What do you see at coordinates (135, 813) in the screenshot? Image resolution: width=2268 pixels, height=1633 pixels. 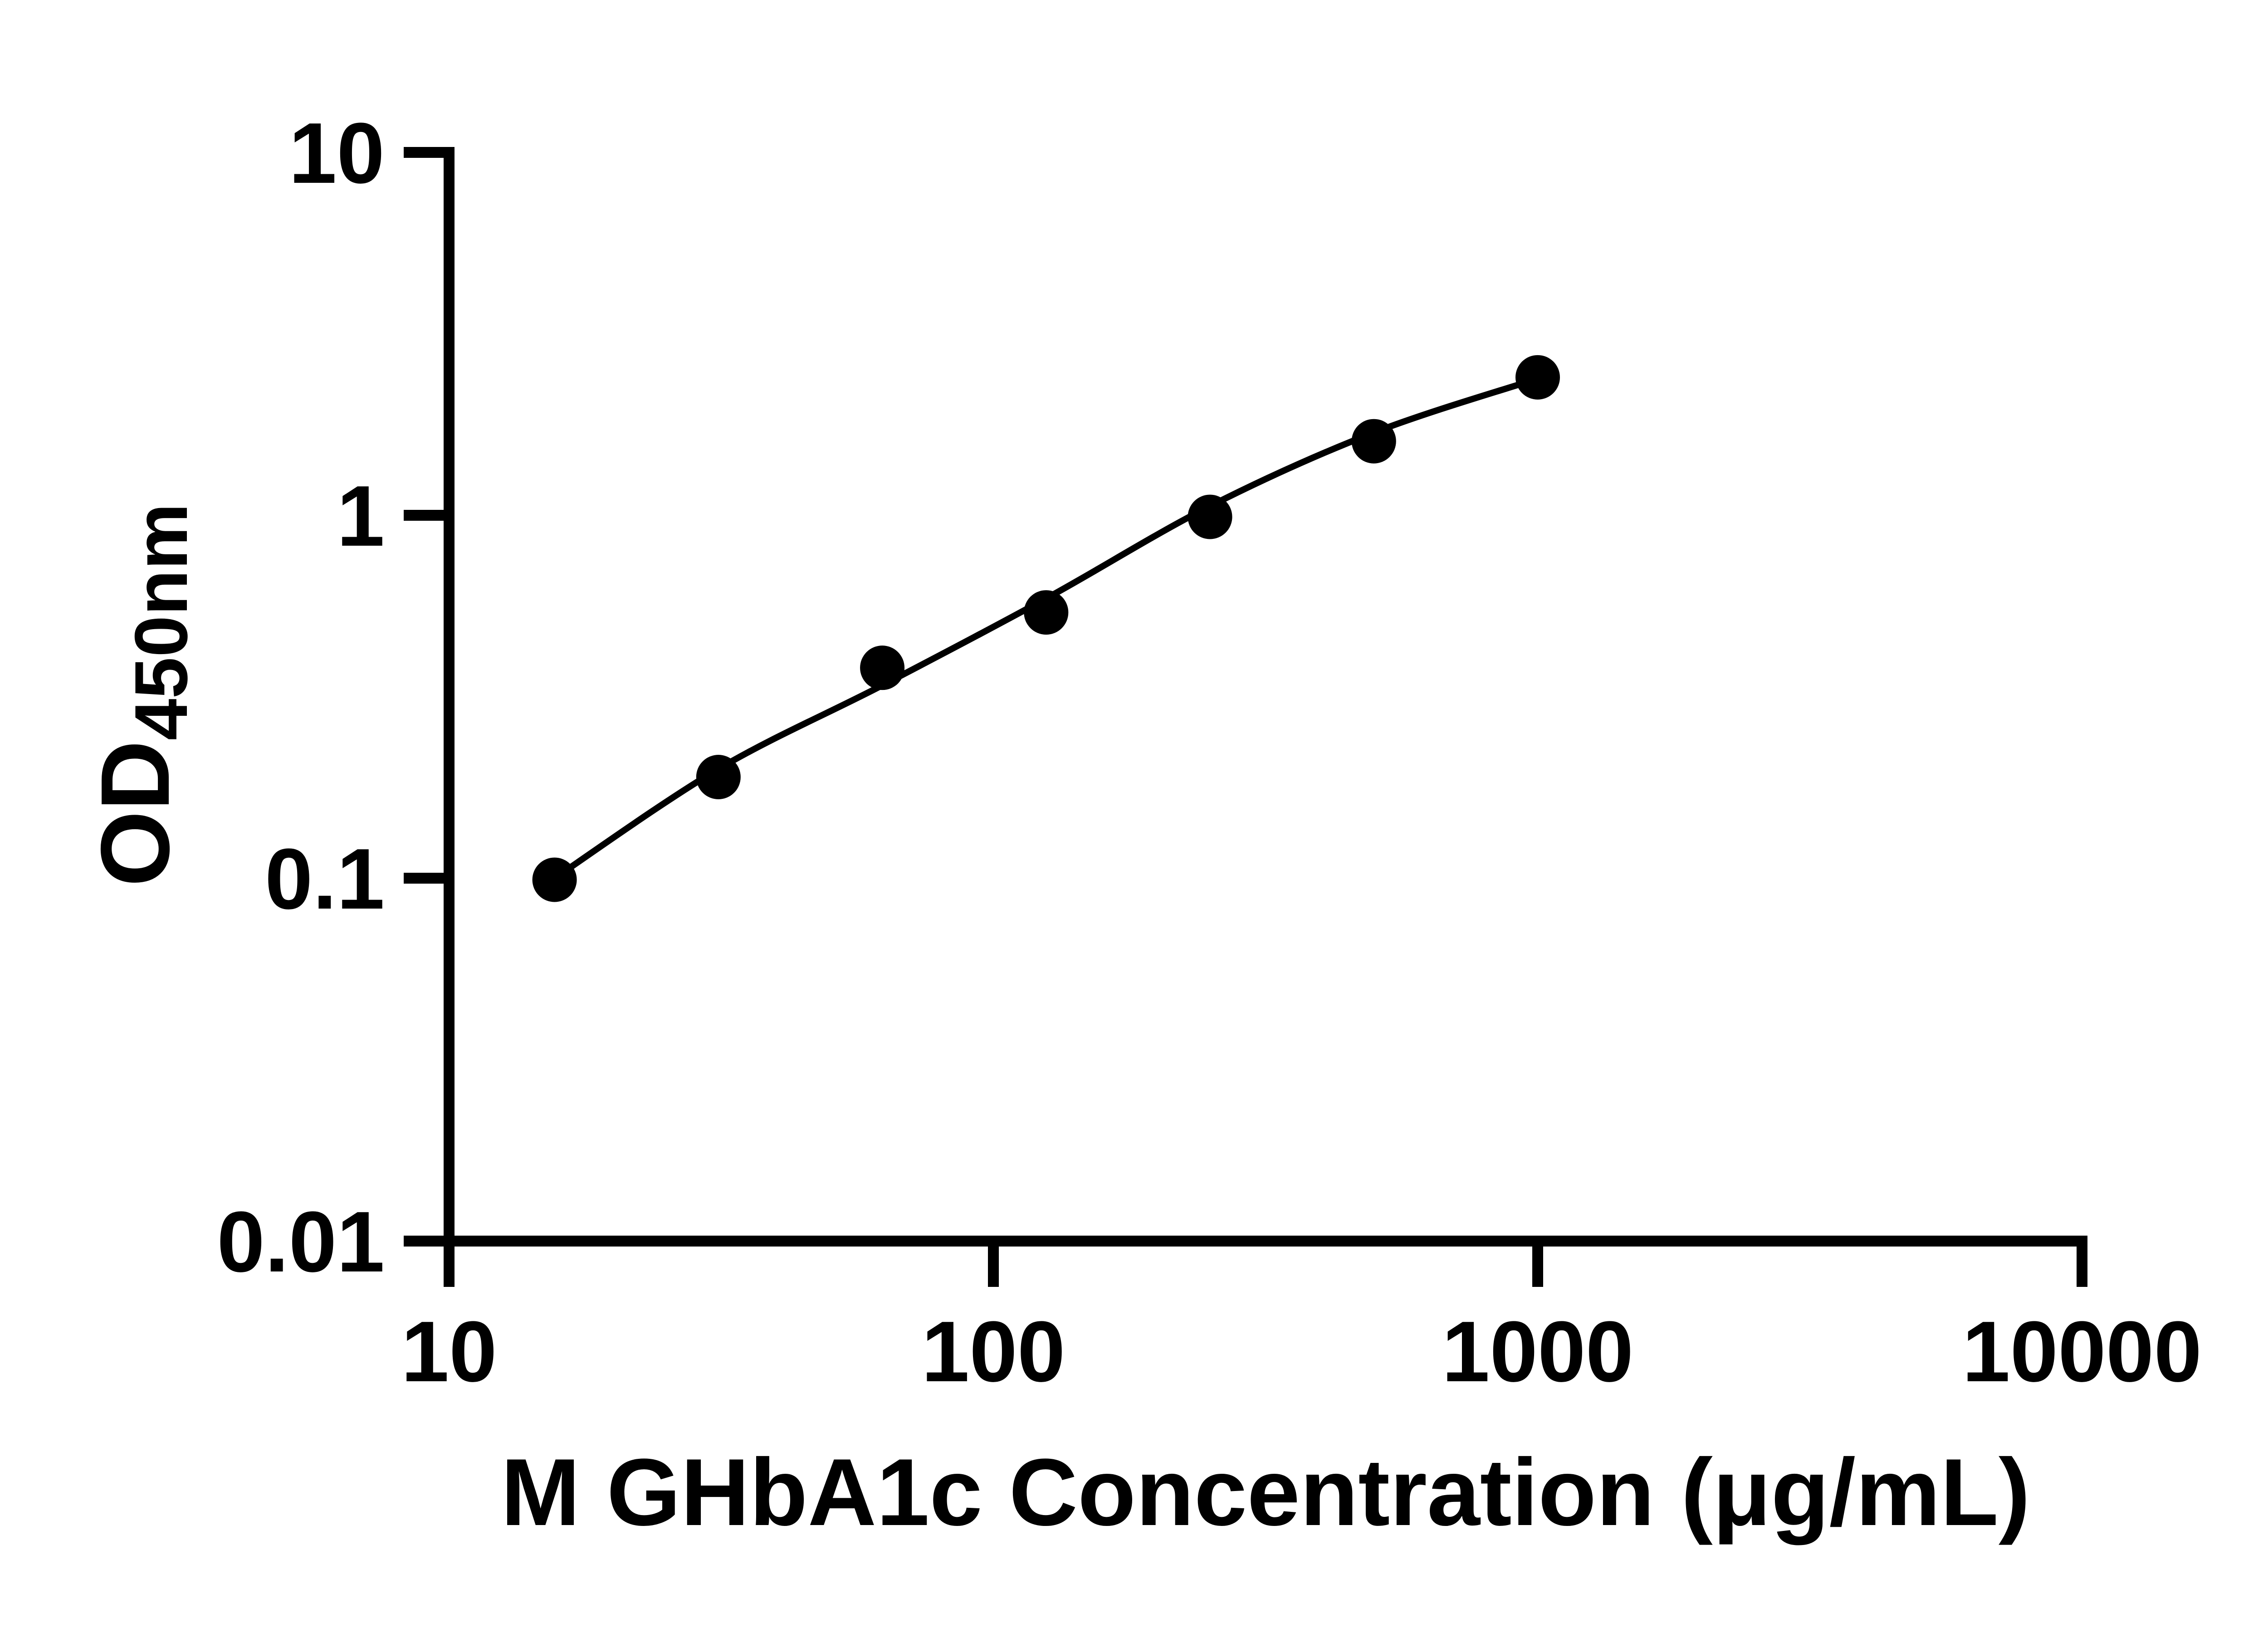 I see `y-axis-title-main: OD` at bounding box center [135, 813].